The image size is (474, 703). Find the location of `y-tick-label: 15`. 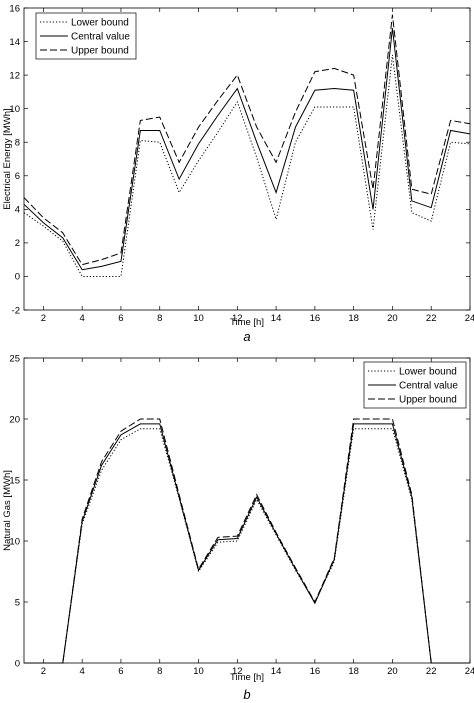

y-tick-label: 15 is located at coordinates (14, 480).